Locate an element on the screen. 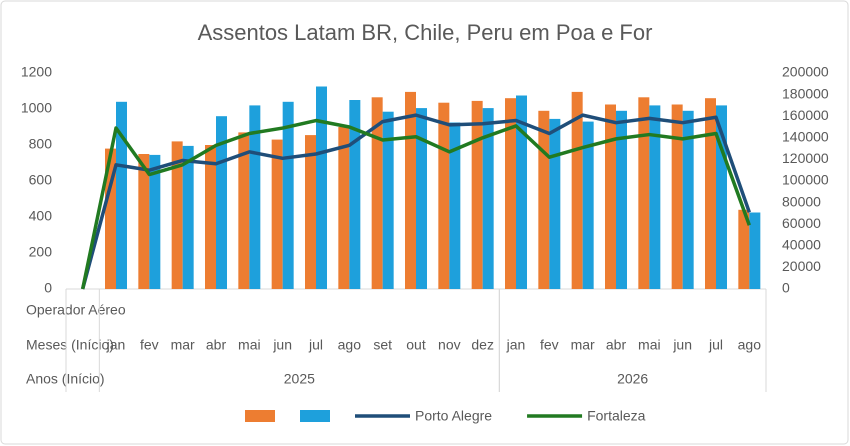 The image size is (850, 446). year-label: 2026 is located at coordinates (632, 379).